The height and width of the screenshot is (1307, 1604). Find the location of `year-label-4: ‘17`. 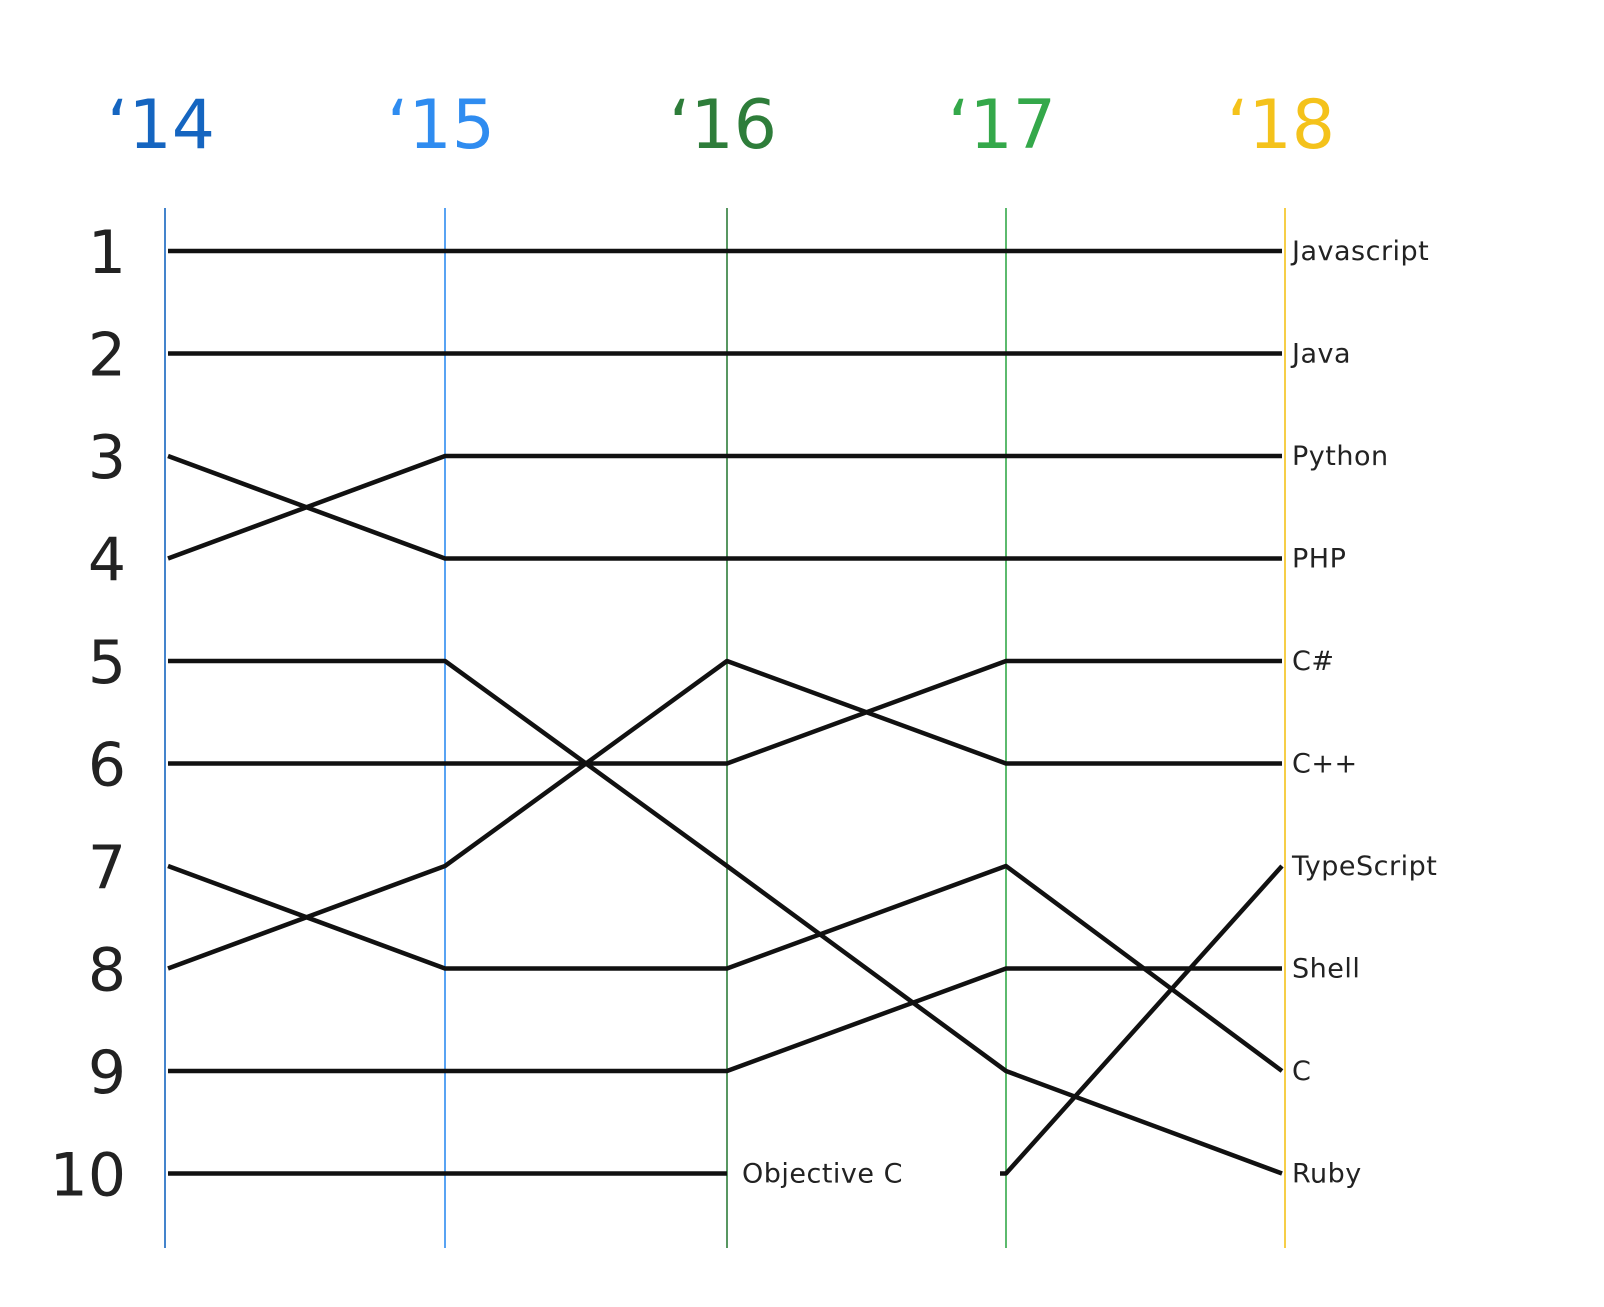

year-label-4: ‘17 is located at coordinates (1002, 125).